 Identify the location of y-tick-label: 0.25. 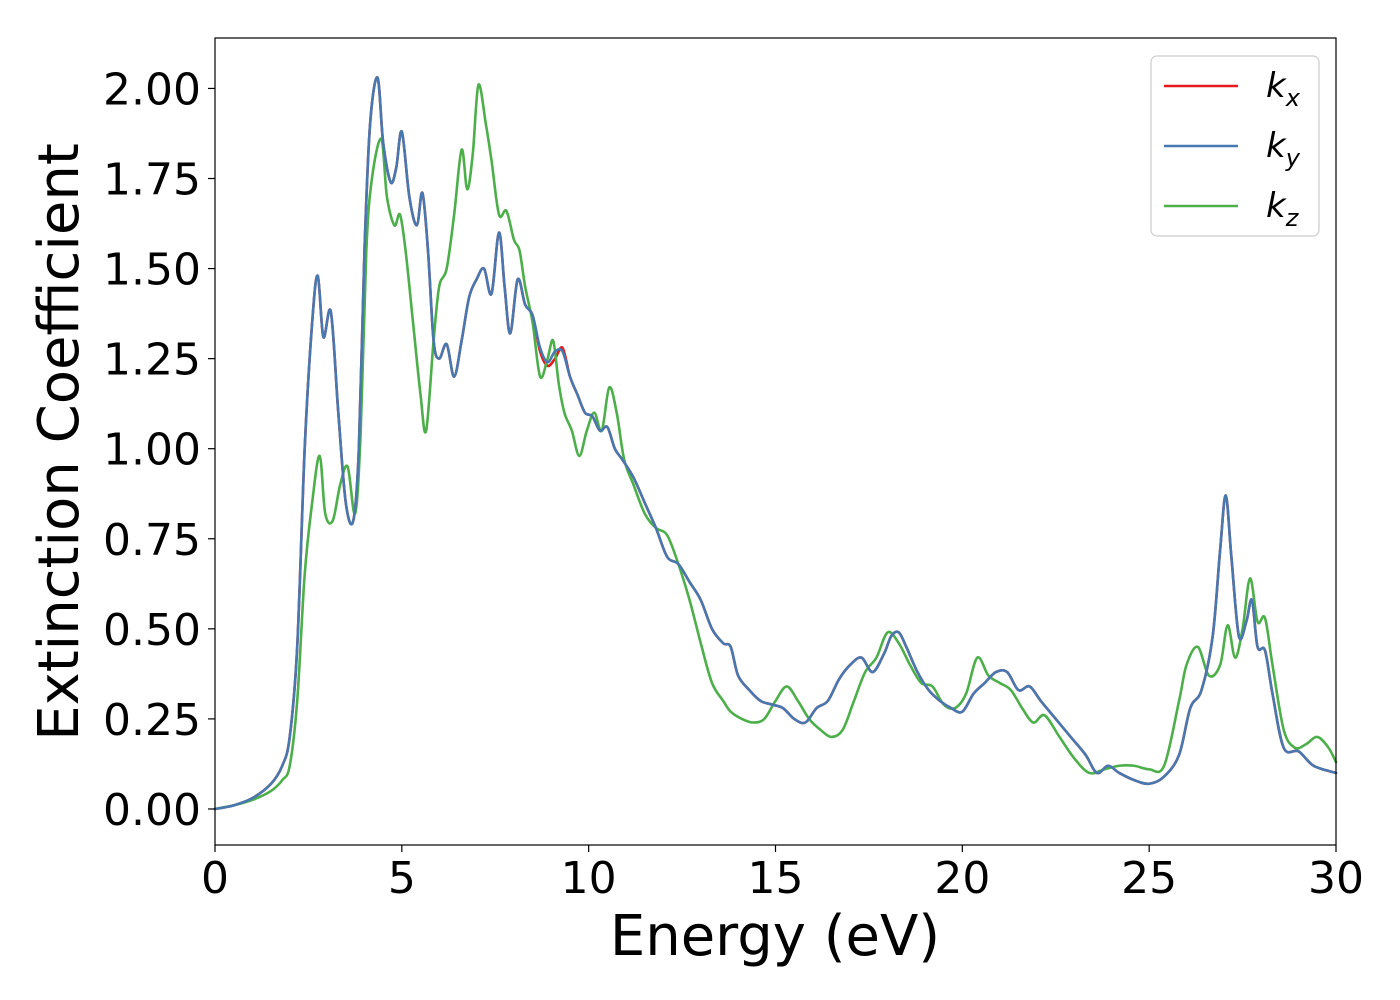
(152, 720).